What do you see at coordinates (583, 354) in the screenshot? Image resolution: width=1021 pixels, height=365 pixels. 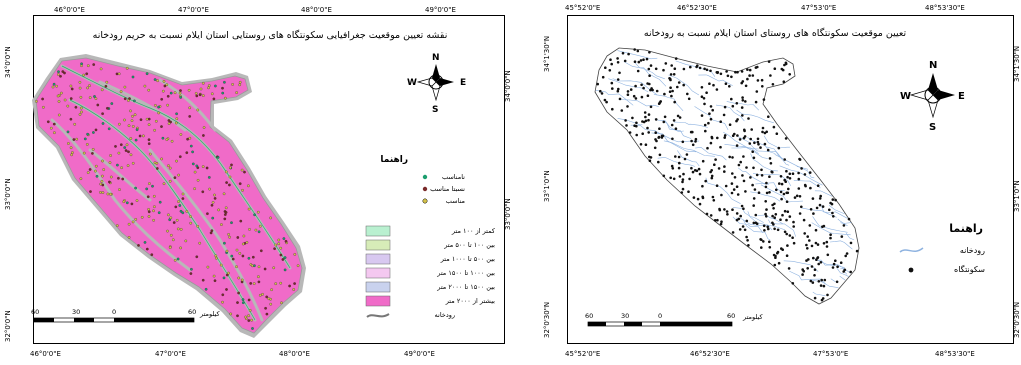 I see `right-bottom-tick: 45°52'0"E` at bounding box center [583, 354].